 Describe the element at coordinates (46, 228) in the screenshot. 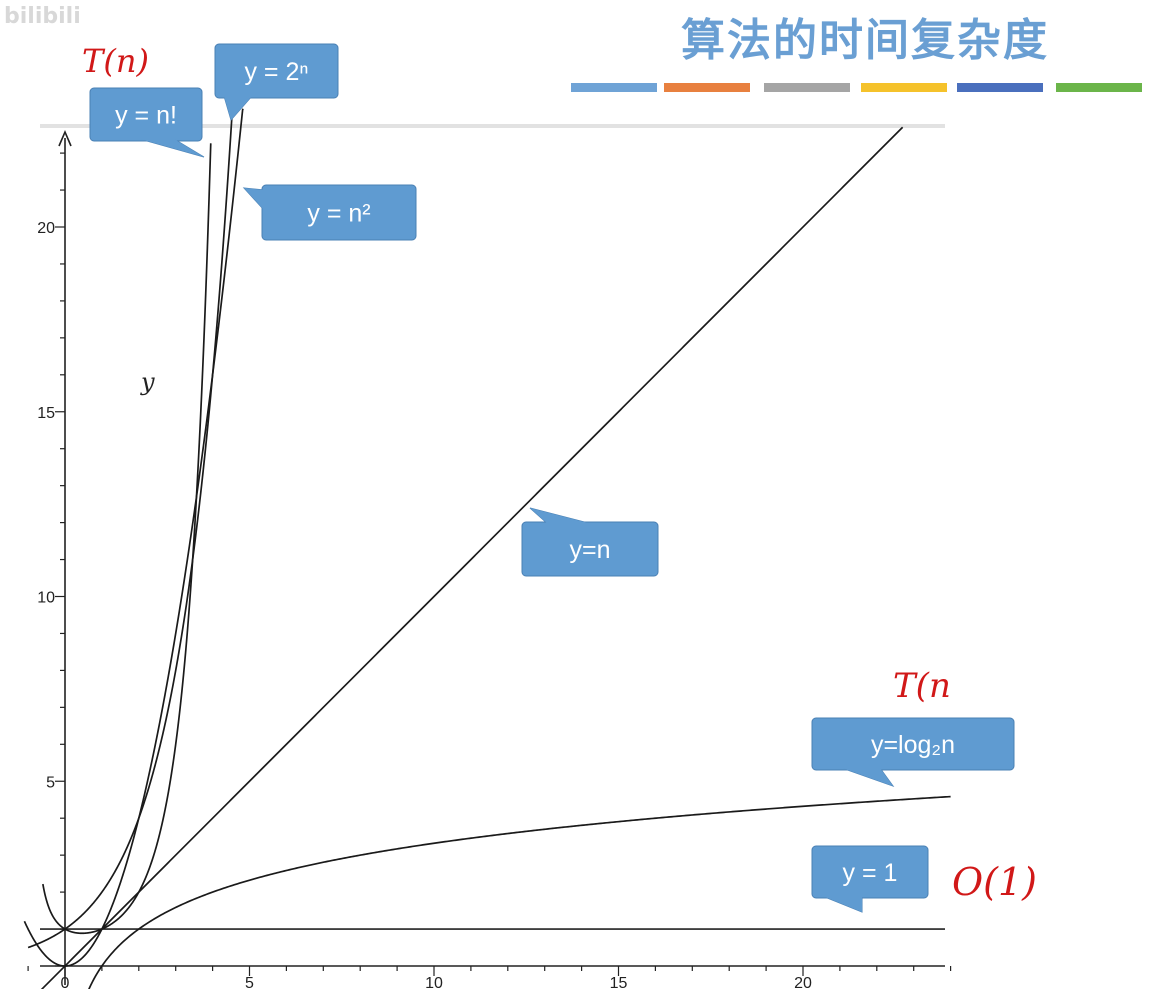

I see `y-tick-label: 20` at that location.